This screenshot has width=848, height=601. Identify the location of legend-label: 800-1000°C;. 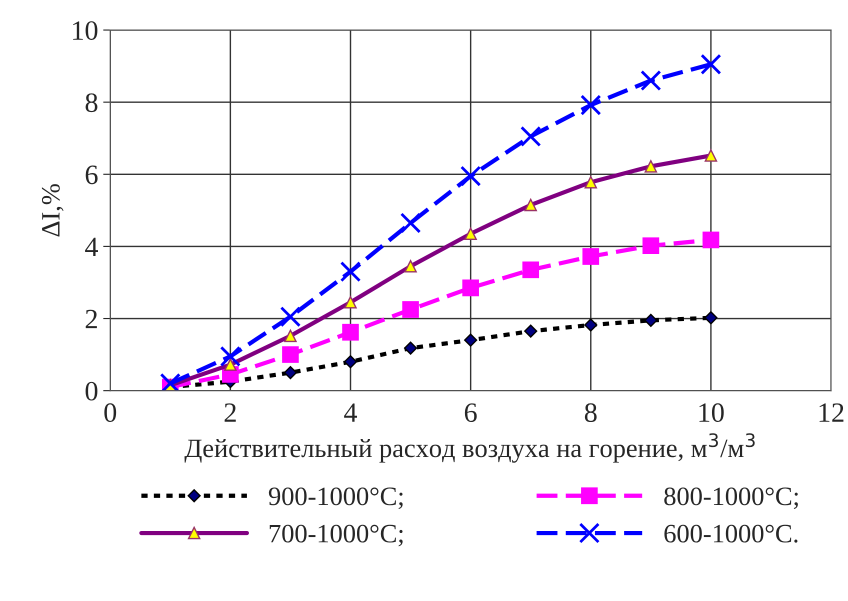
(731, 498).